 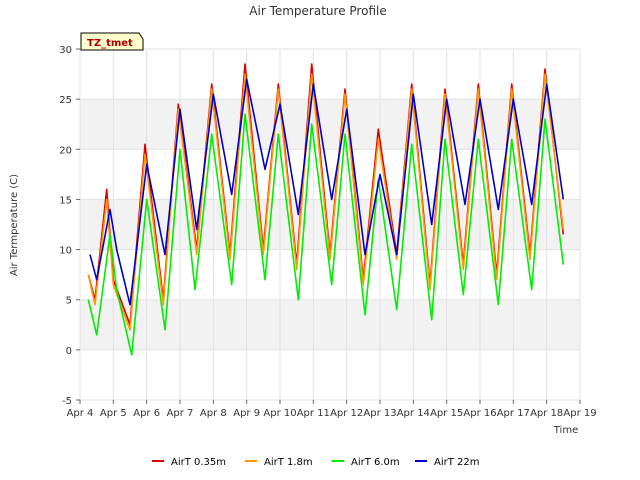 What do you see at coordinates (375, 462) in the screenshot?
I see `legend-label-2: AirT 6.0m` at bounding box center [375, 462].